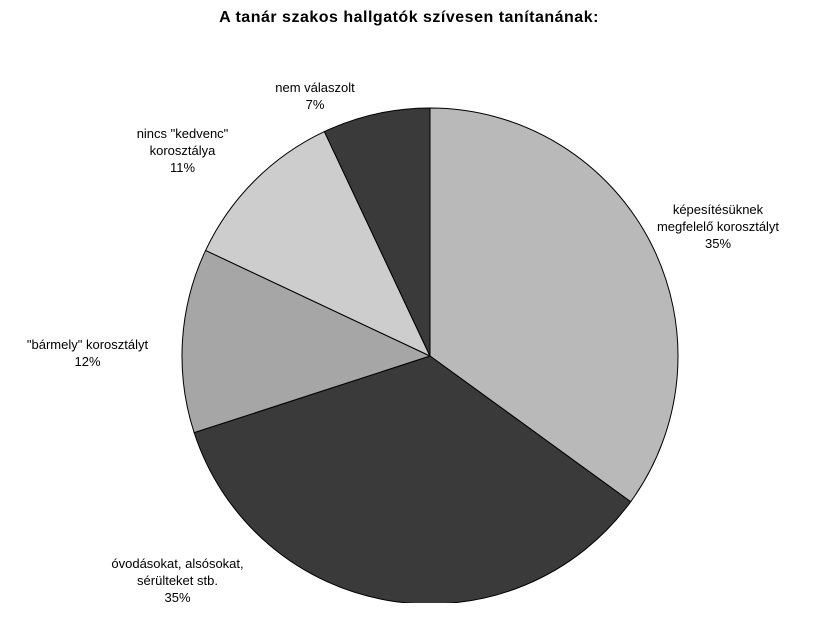 This screenshot has width=818, height=623. I want to click on slice-label-nincs-kedvenc: nincs "kedvenc" korosztálya 11%, so click(182, 150).